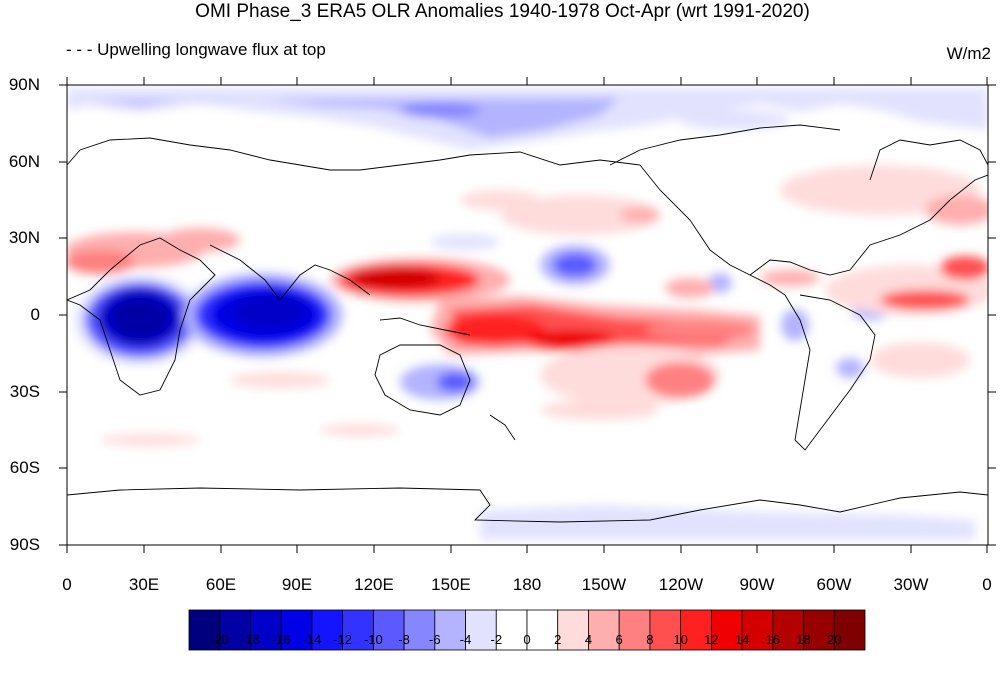 This screenshot has height=676, width=1005. Describe the element at coordinates (196, 49) in the screenshot. I see `map-subtitle: - - - Upwelling longwave flux at top` at that location.